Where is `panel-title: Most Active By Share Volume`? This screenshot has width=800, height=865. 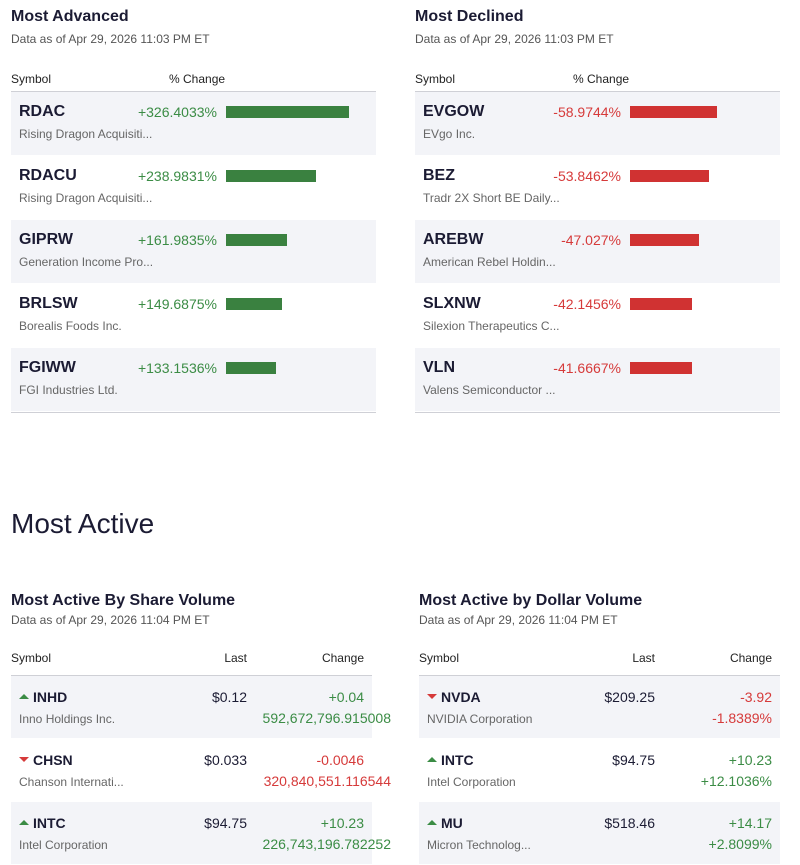 panel-title: Most Active By Share Volume is located at coordinates (123, 600).